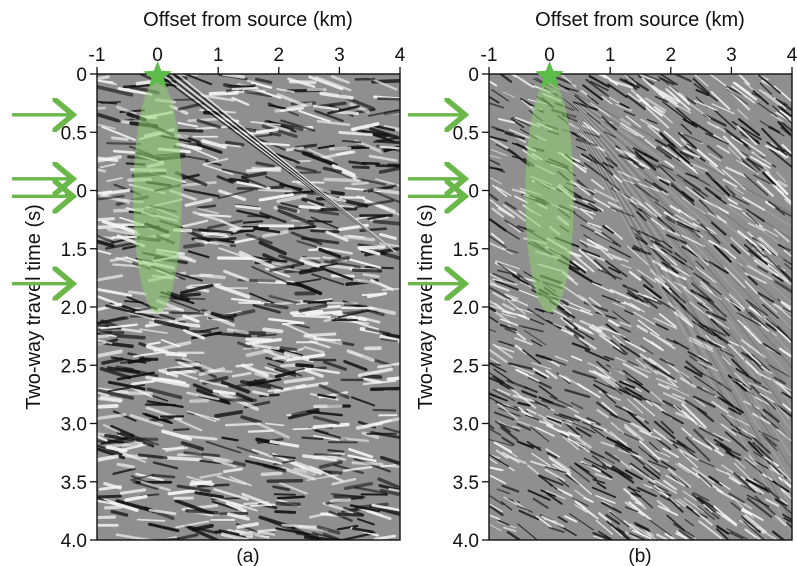 This screenshot has width=797, height=566. I want to click on y-tick-label: 0, so click(473, 75).